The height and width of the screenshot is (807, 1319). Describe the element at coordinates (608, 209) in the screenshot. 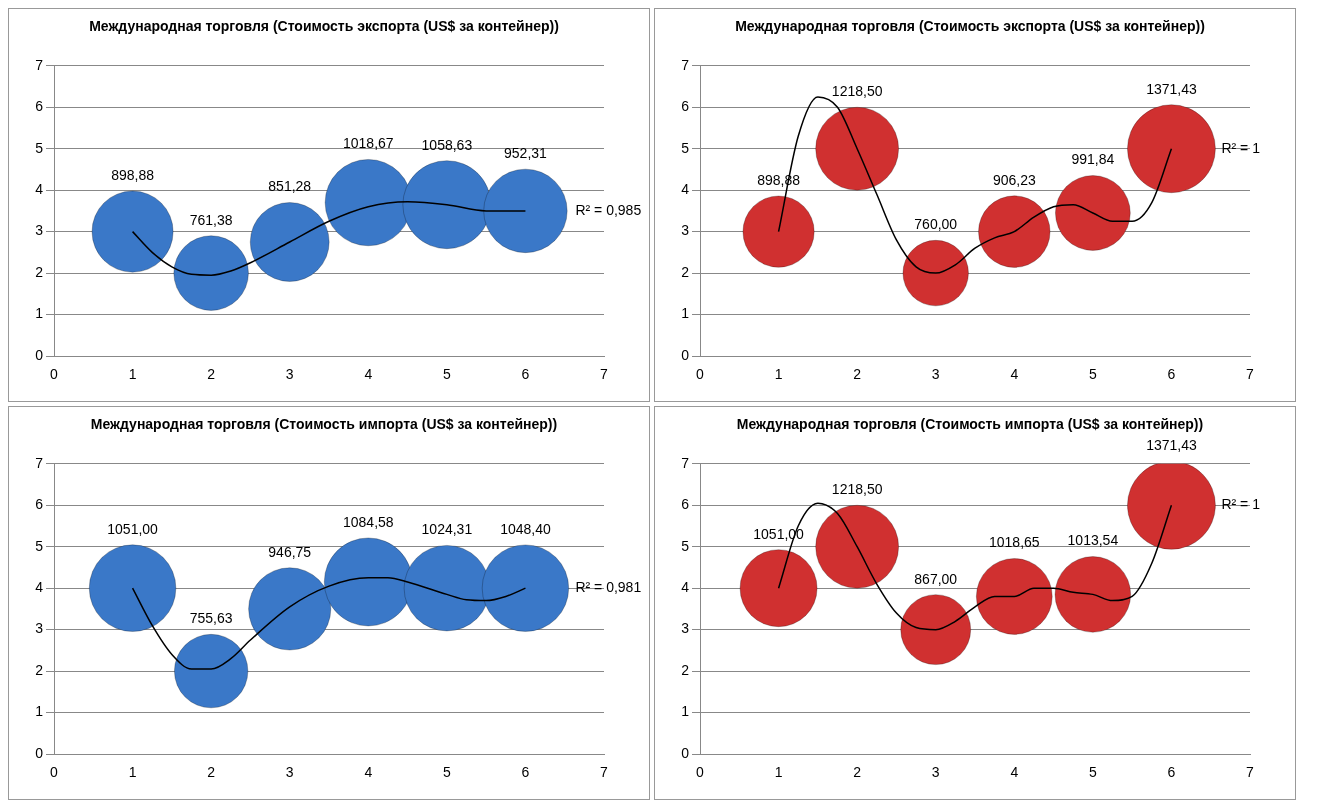

I see `annotation: R² = 0,985` at that location.